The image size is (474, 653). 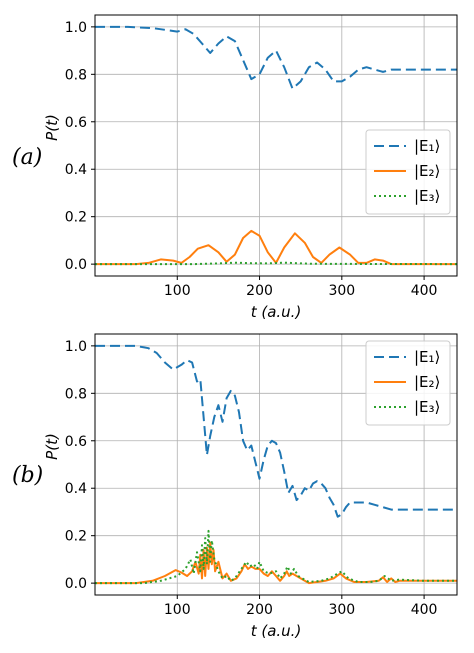 I want to click on series-line-E3, so click(x=276, y=263).